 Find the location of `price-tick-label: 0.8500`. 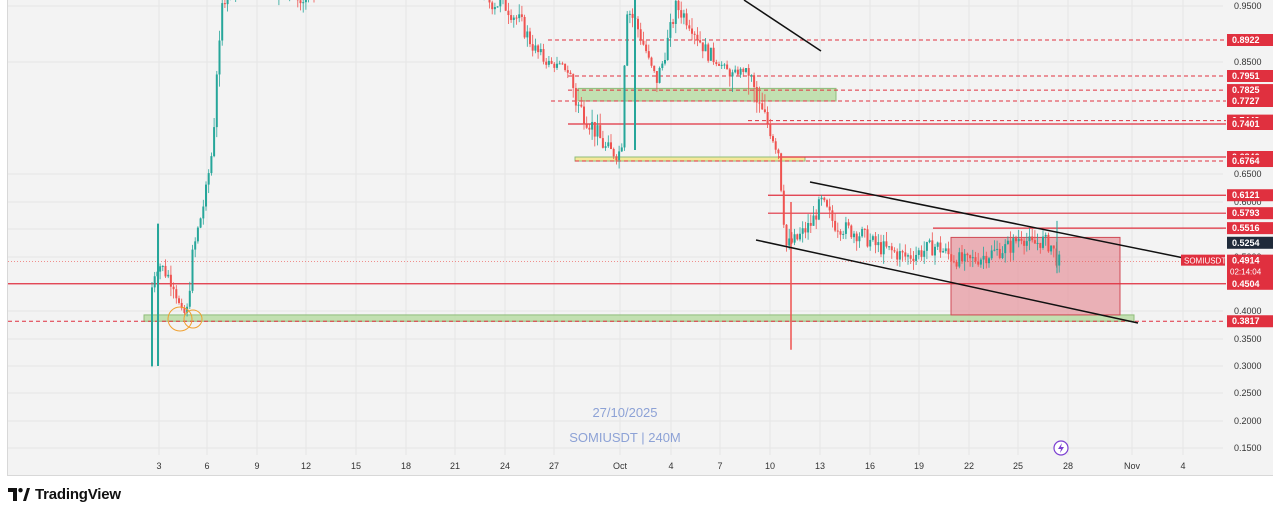

price-tick-label: 0.8500 is located at coordinates (1248, 62).